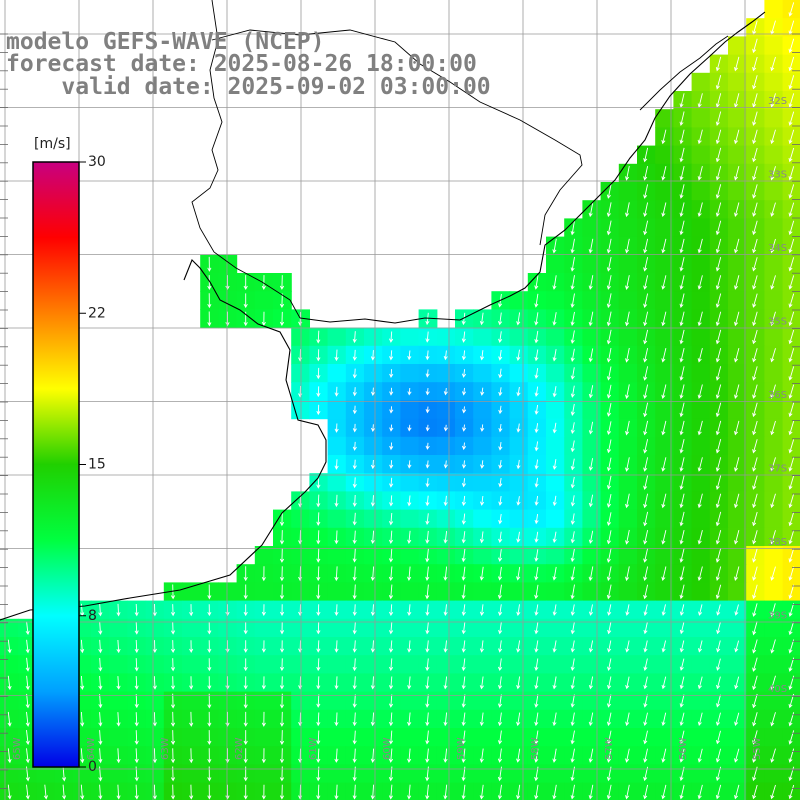  What do you see at coordinates (777, 101) in the screenshot?
I see `latitude-label: 32S` at bounding box center [777, 101].